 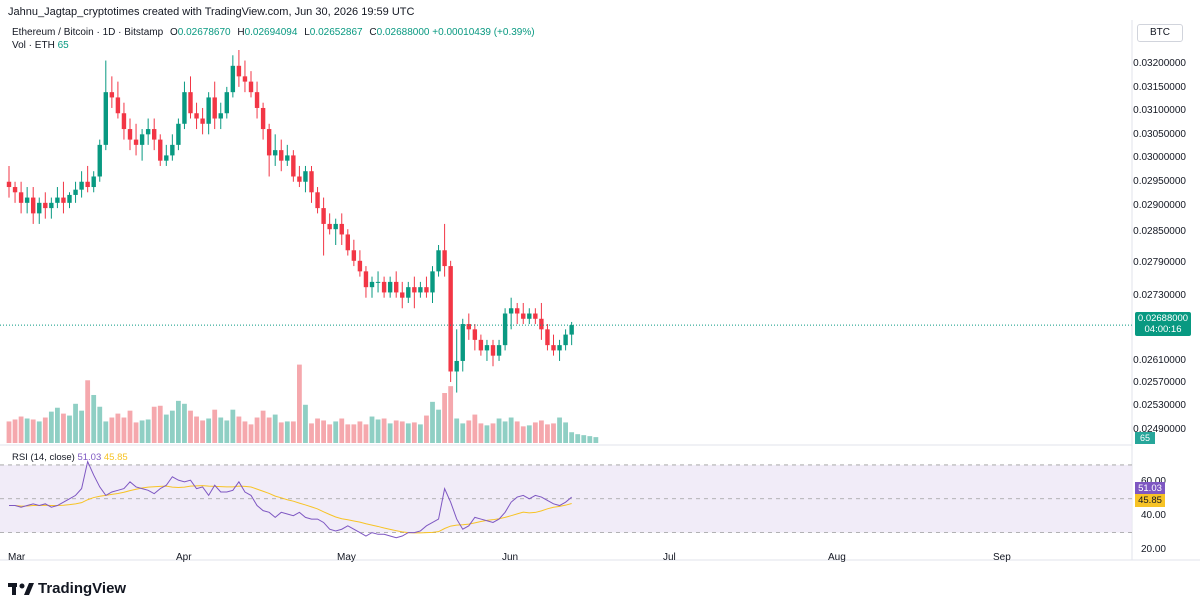 What do you see at coordinates (1159, 405) in the screenshot?
I see `price-tick-label: 0.02530000` at bounding box center [1159, 405].